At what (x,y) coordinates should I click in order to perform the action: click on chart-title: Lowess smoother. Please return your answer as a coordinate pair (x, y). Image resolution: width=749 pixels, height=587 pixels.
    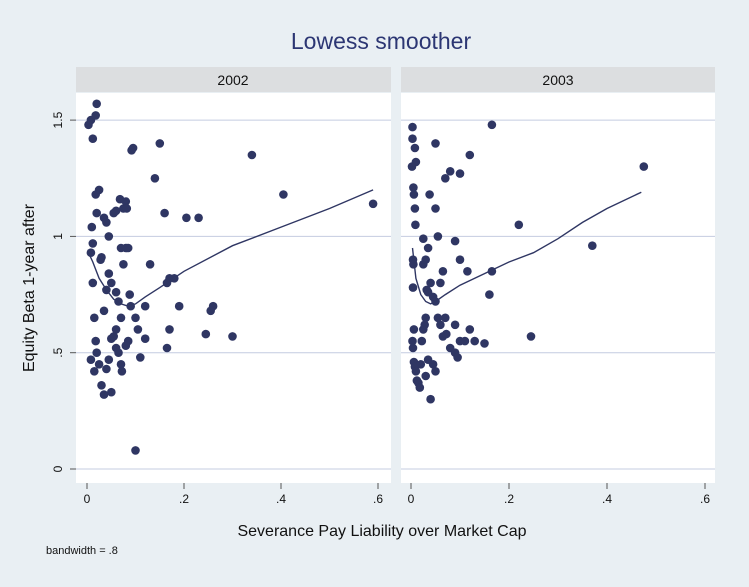
    Looking at the image, I should click on (381, 41).